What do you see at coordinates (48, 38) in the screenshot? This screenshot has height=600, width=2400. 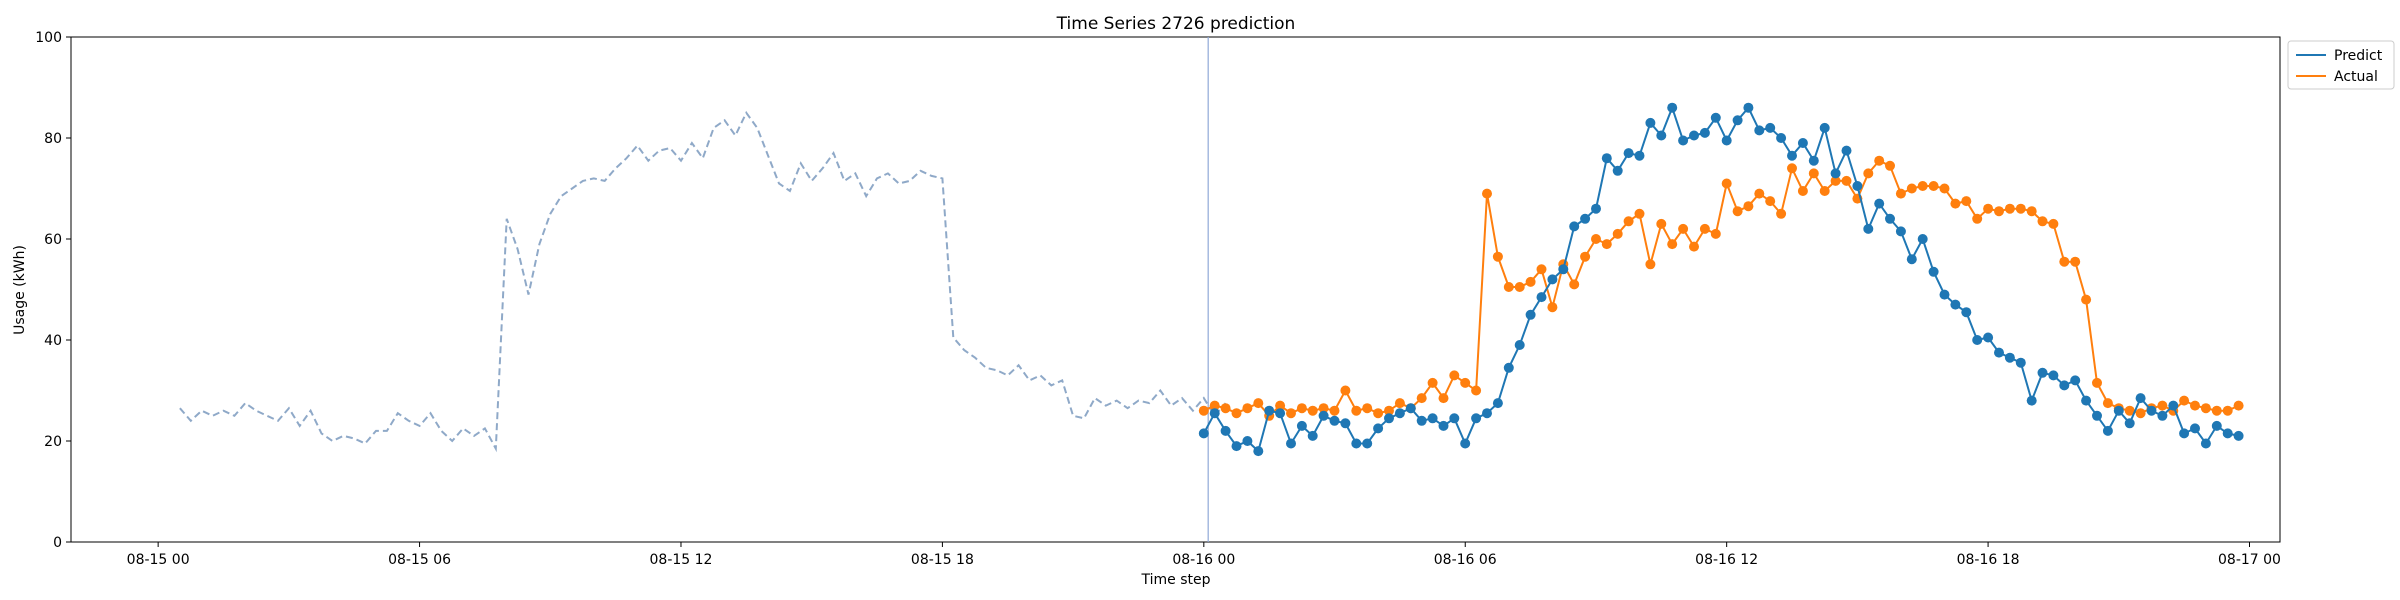 I see `y-tick-label: 100` at bounding box center [48, 38].